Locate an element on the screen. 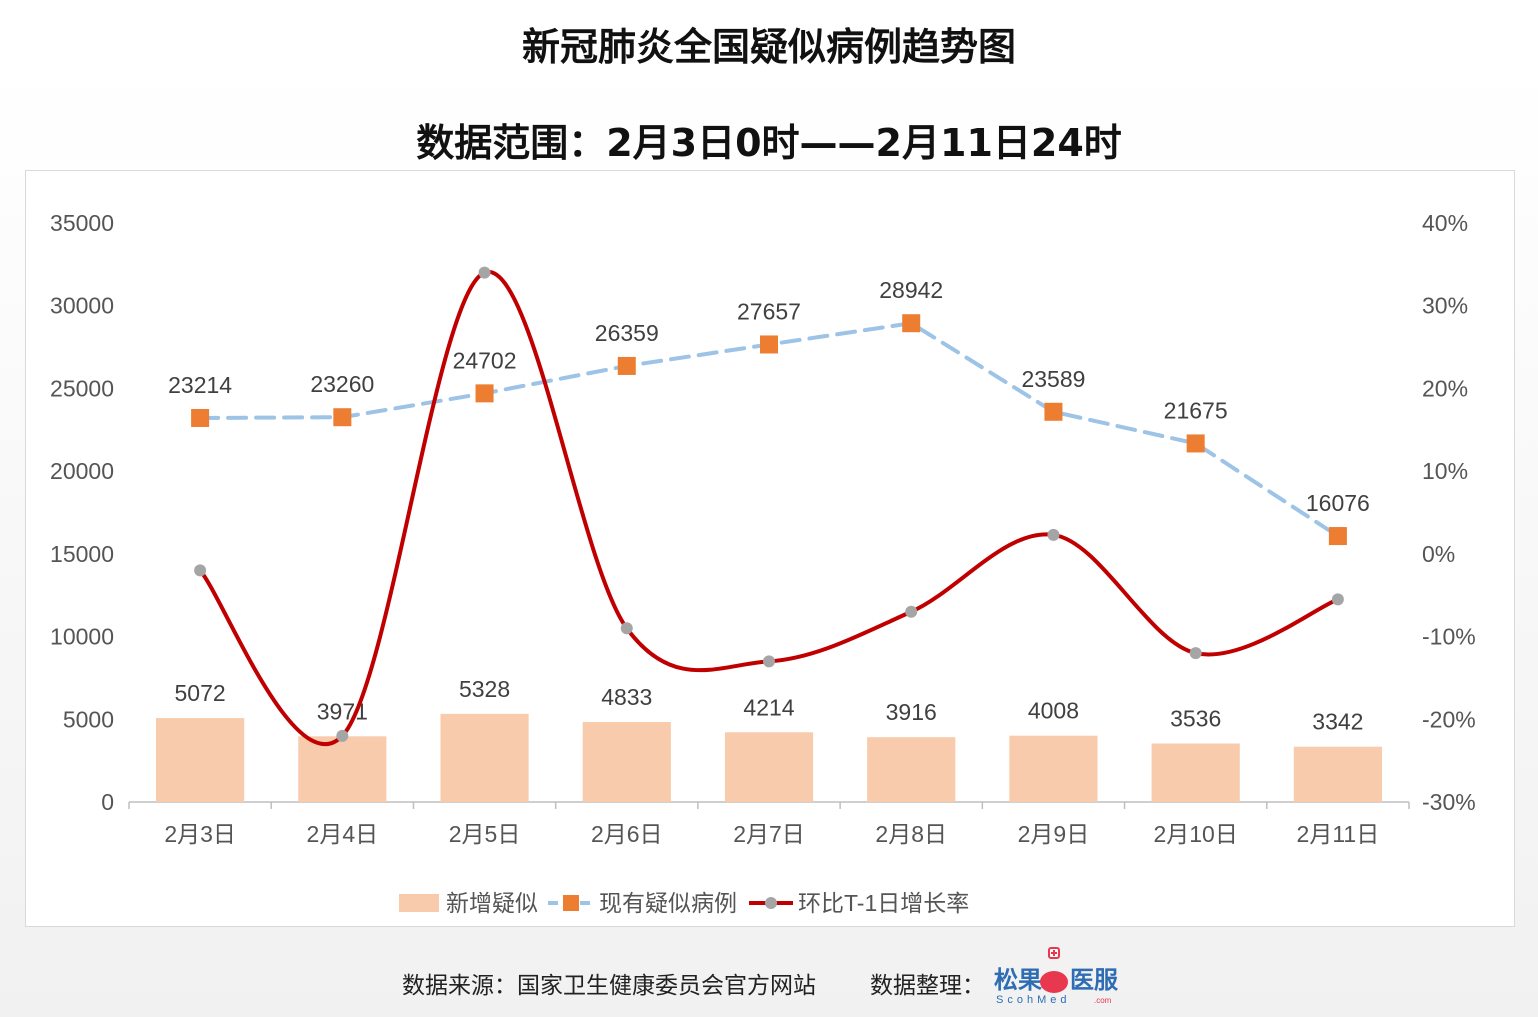 Image resolution: width=1538 pixels, height=1017 pixels. right-axis-tick-label: -10% is located at coordinates (1449, 637).